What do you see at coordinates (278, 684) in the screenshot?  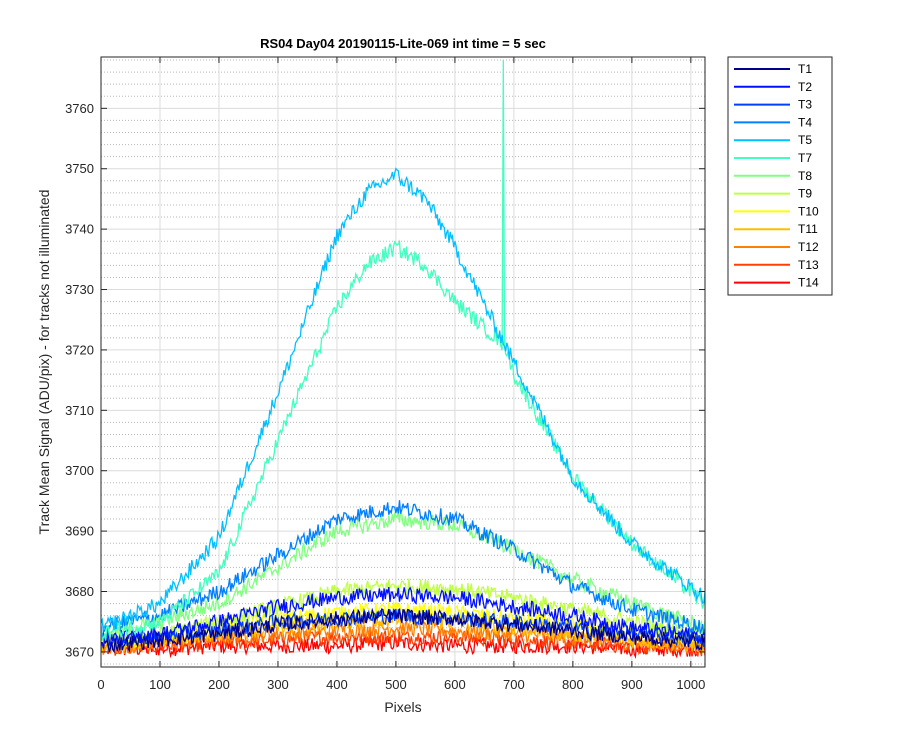 I see `x-tick-label: 300` at bounding box center [278, 684].